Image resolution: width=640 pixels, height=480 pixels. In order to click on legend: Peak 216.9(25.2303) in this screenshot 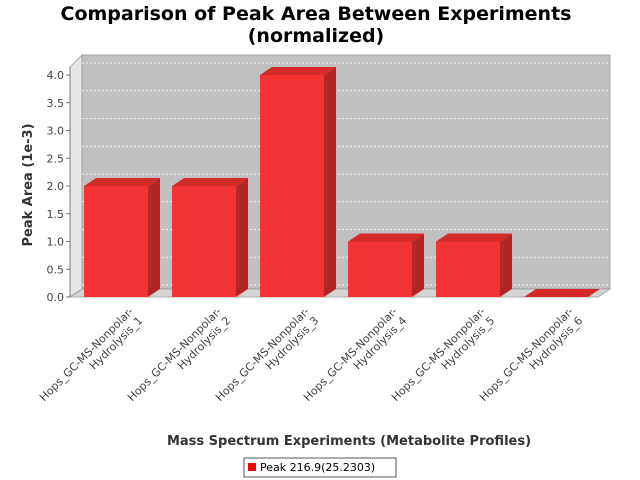, I will do `click(320, 467)`.